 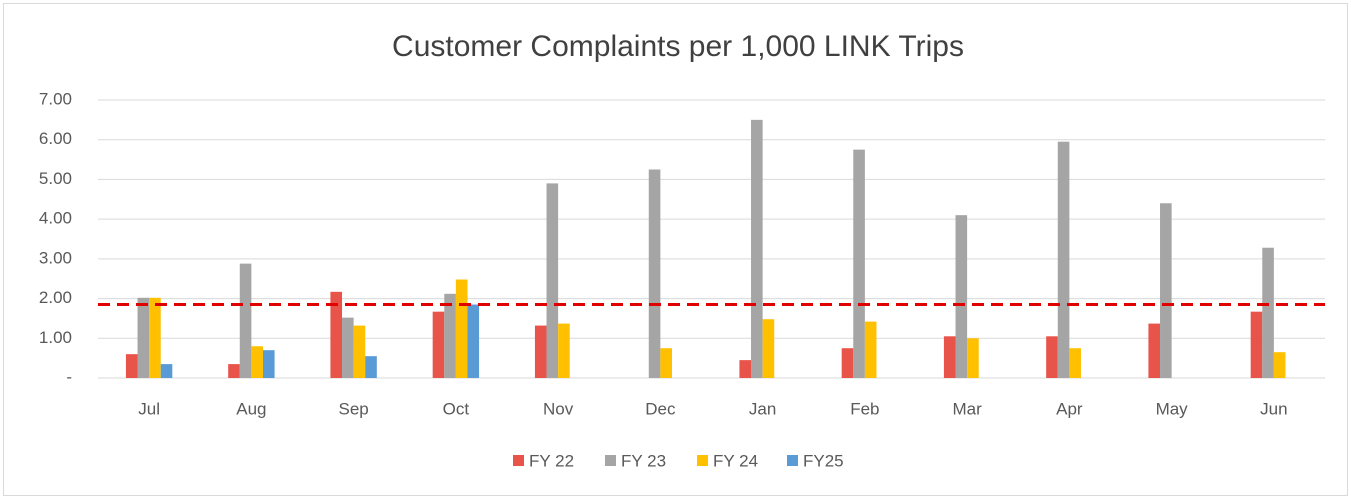 What do you see at coordinates (149, 408) in the screenshot?
I see `x-tick-label: Jul` at bounding box center [149, 408].